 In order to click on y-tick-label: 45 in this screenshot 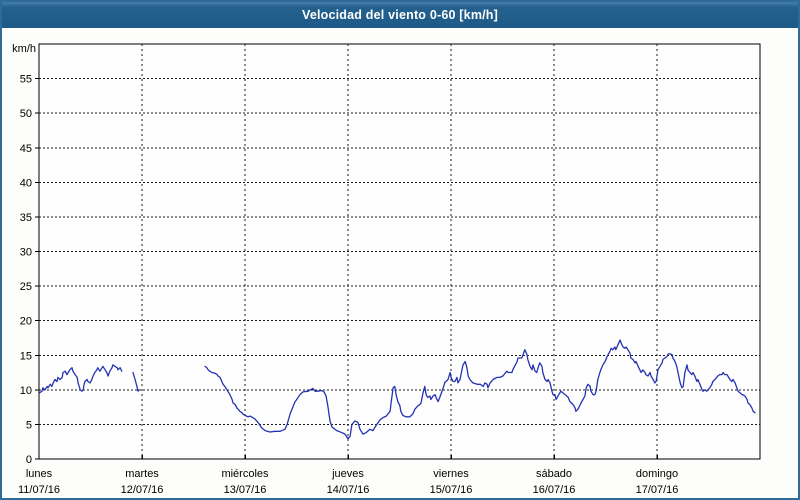, I will do `click(26, 149)`.